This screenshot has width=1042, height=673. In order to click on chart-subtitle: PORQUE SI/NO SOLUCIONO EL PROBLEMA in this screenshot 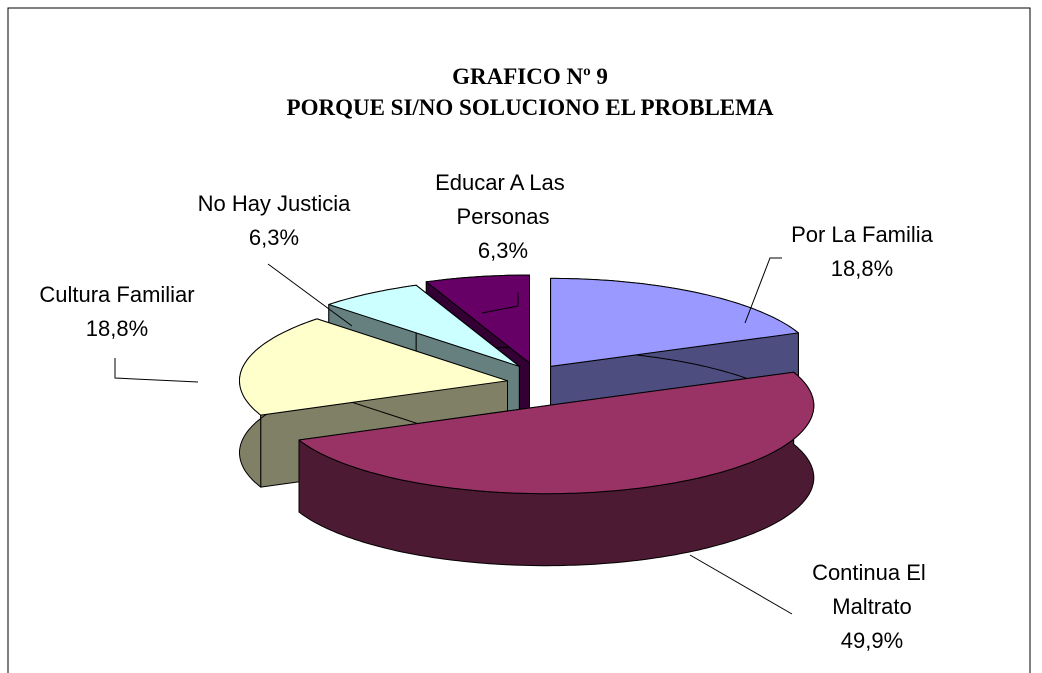, I will do `click(530, 107)`.